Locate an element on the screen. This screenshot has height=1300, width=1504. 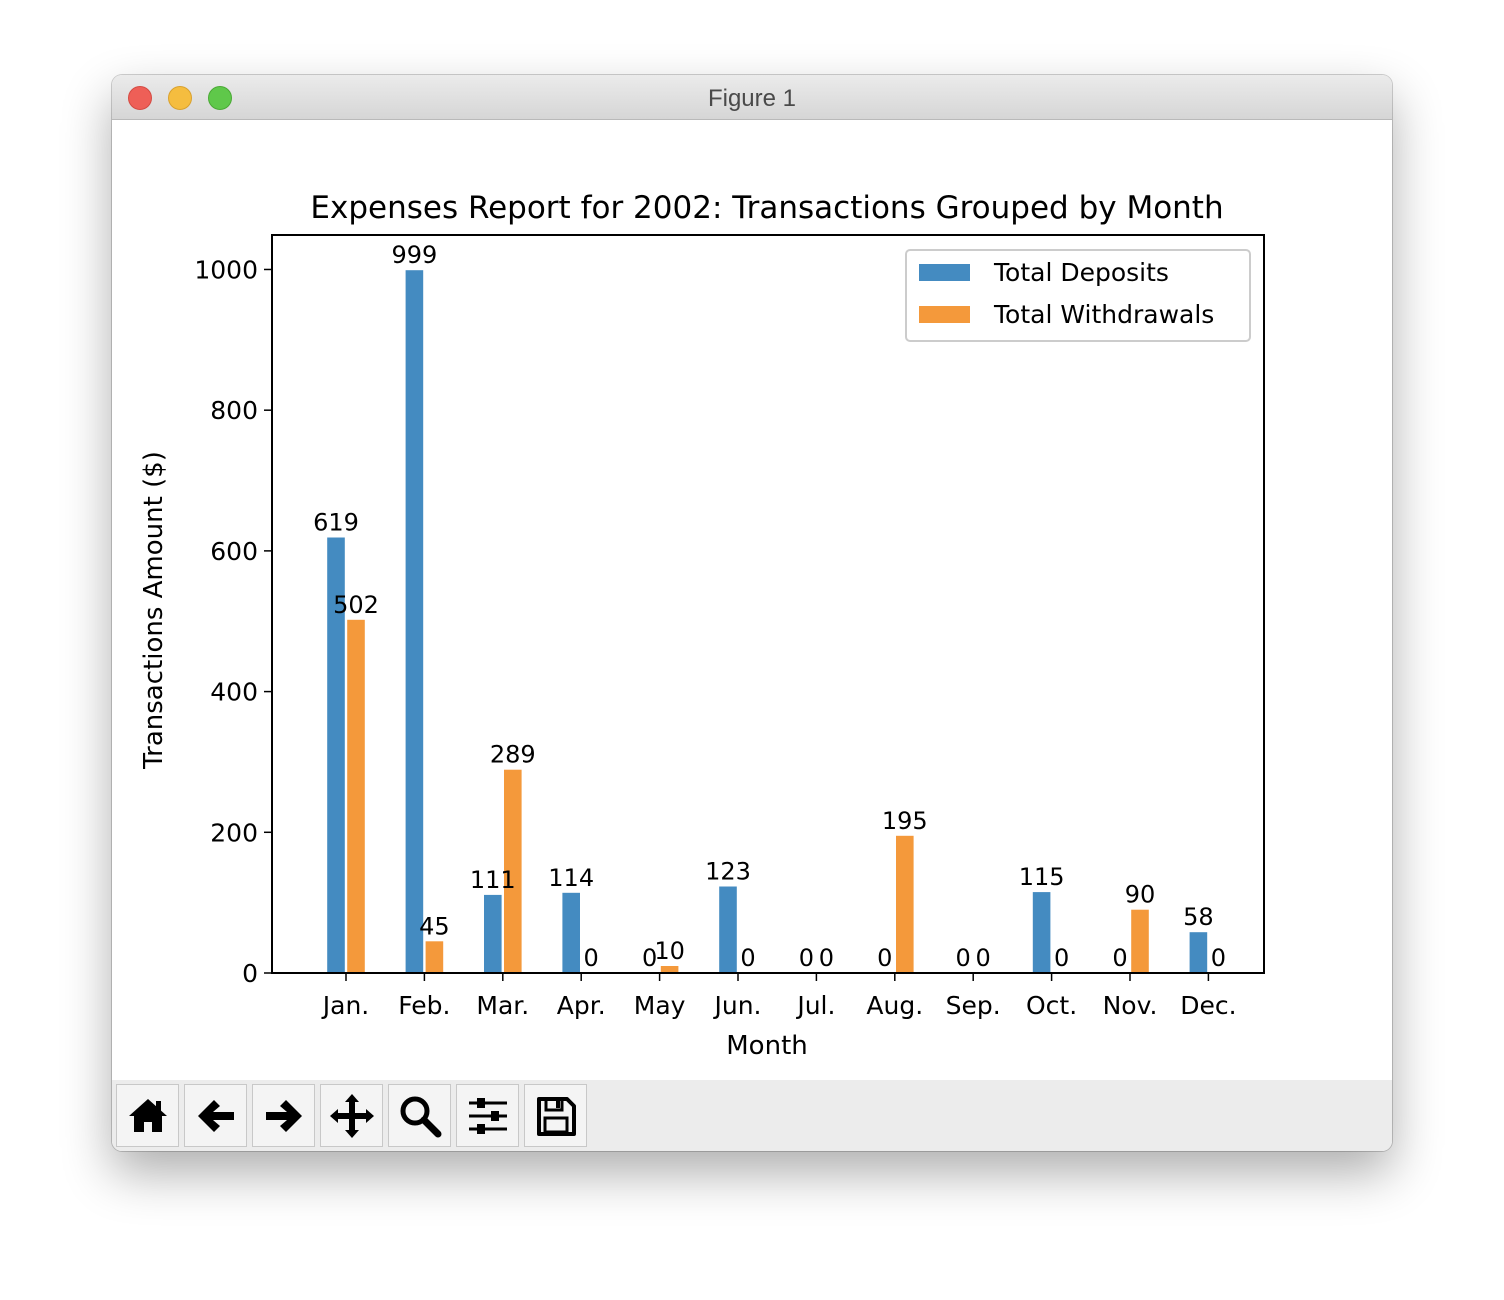
minimize-window-button is located at coordinates (180, 98).